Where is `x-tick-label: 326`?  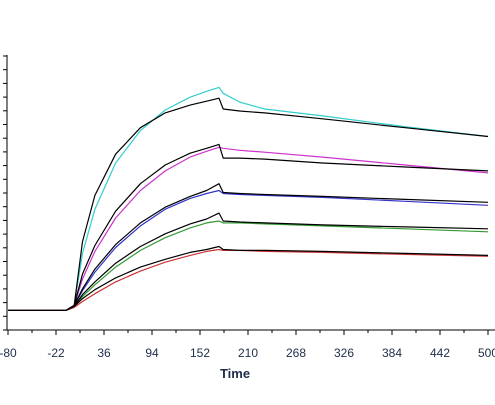 x-tick-label: 326 is located at coordinates (344, 353).